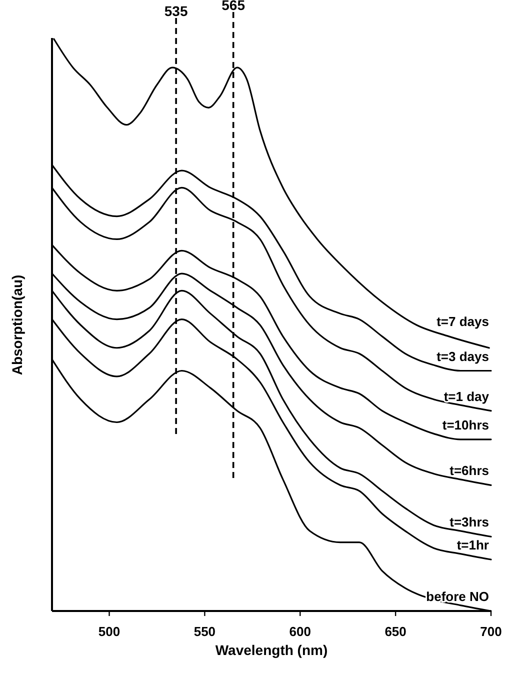  What do you see at coordinates (469, 470) in the screenshot?
I see `series-label: t=6hrs` at bounding box center [469, 470].